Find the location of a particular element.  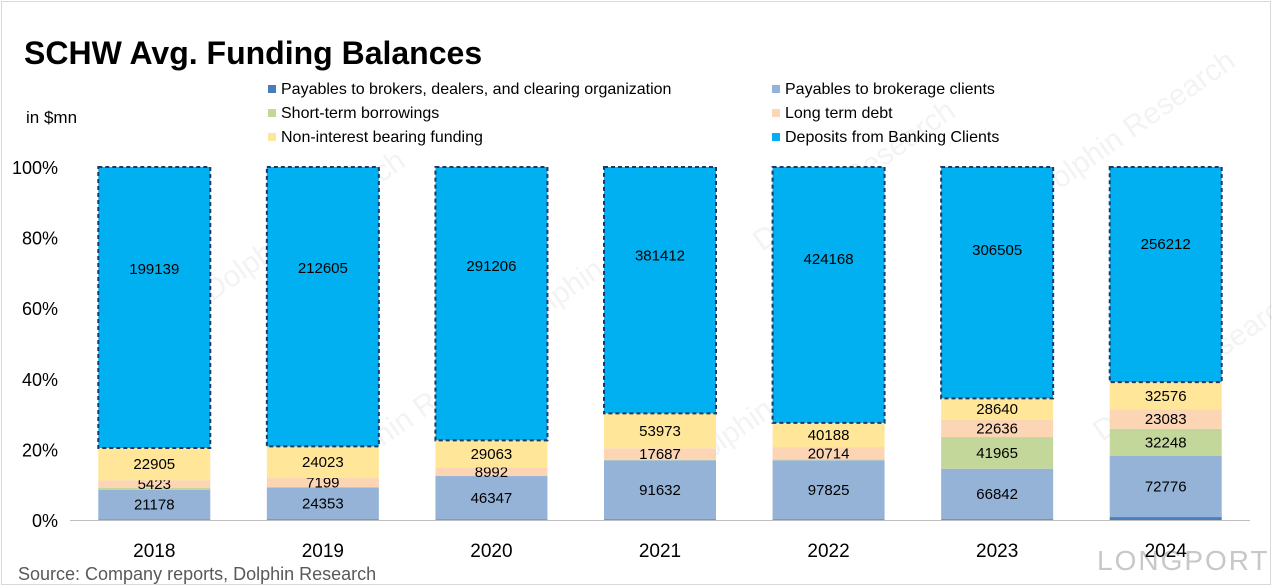

legend-label: Deposits from Banking Clients is located at coordinates (892, 137).